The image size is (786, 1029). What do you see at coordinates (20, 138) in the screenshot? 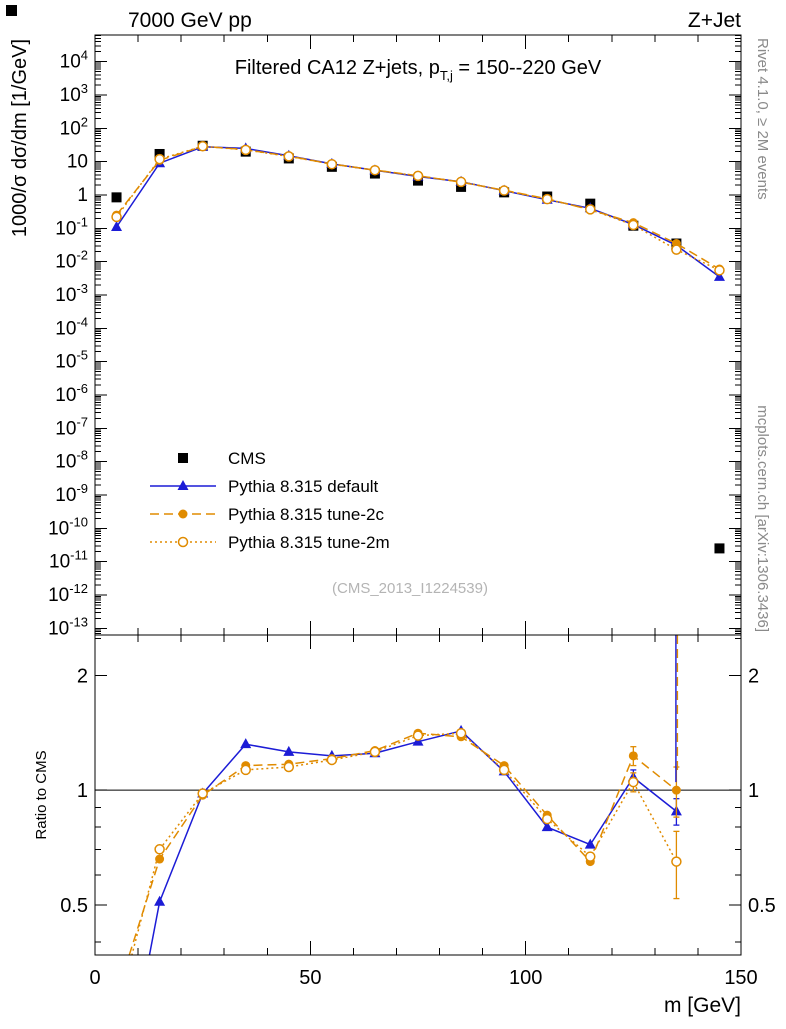
I see `main-y-axis-title: 1000/σ dσ/dm [1/GeV]` at bounding box center [20, 138].